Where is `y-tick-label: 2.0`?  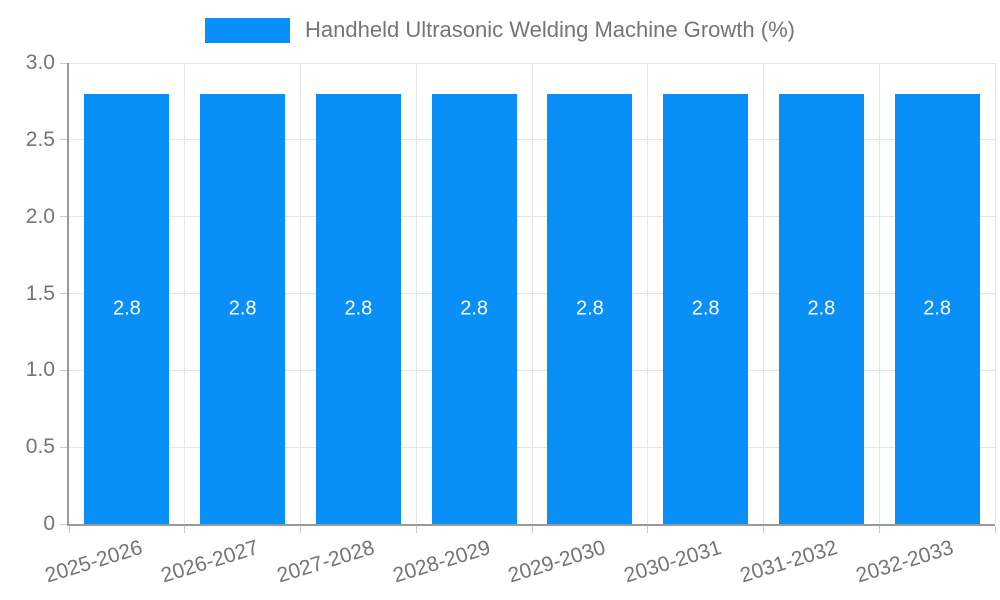 y-tick-label: 2.0 is located at coordinates (40, 216).